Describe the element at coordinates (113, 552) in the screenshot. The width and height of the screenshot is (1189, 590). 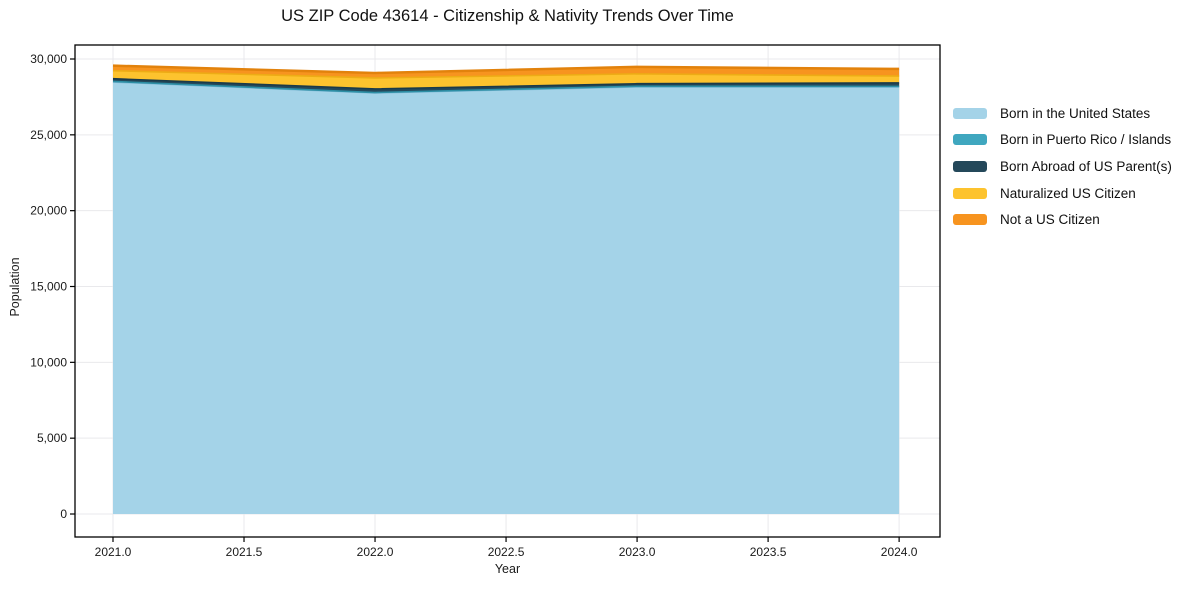
I see `x-tick-label: 2021.0` at that location.